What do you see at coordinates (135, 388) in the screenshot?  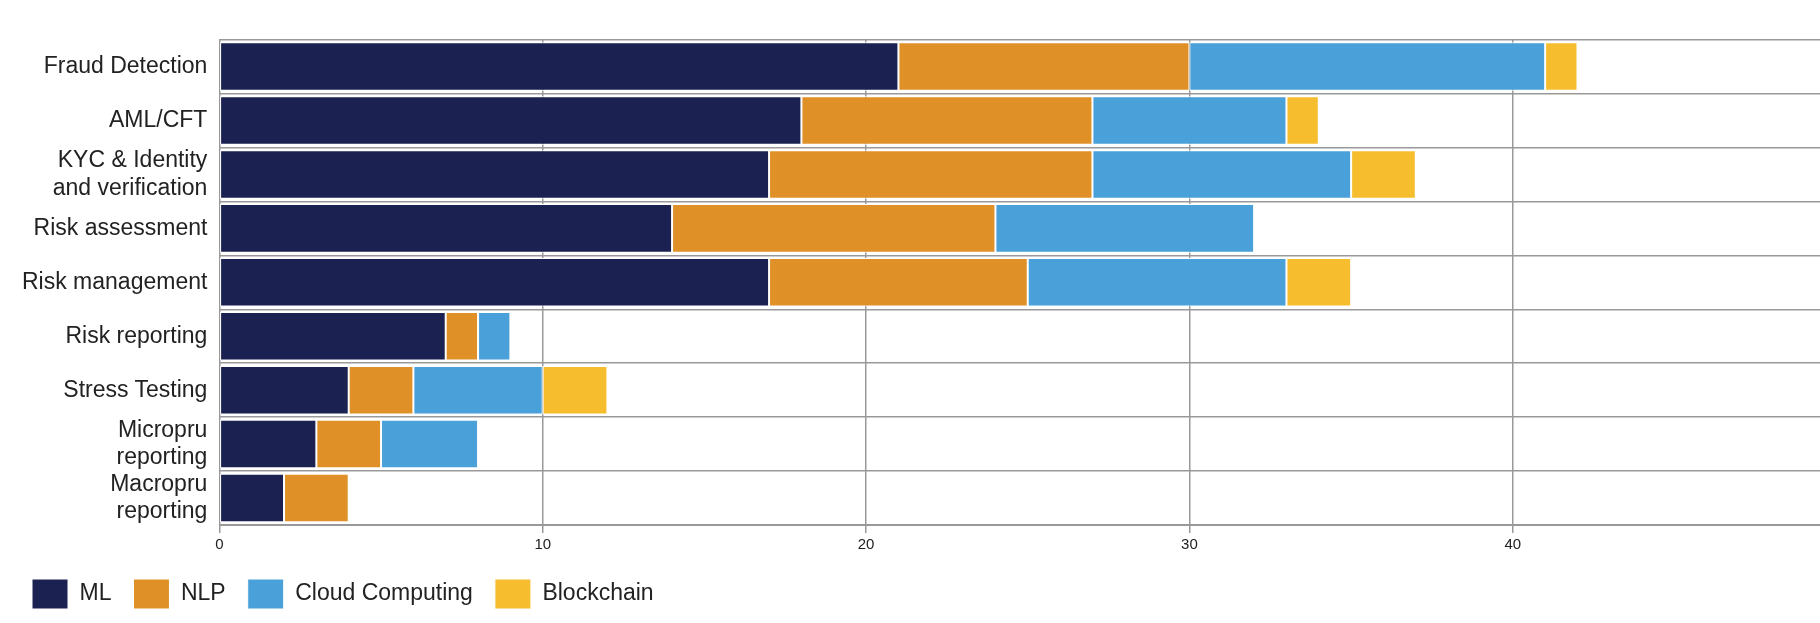 I see `y-tick-label: Stress Testing` at bounding box center [135, 388].